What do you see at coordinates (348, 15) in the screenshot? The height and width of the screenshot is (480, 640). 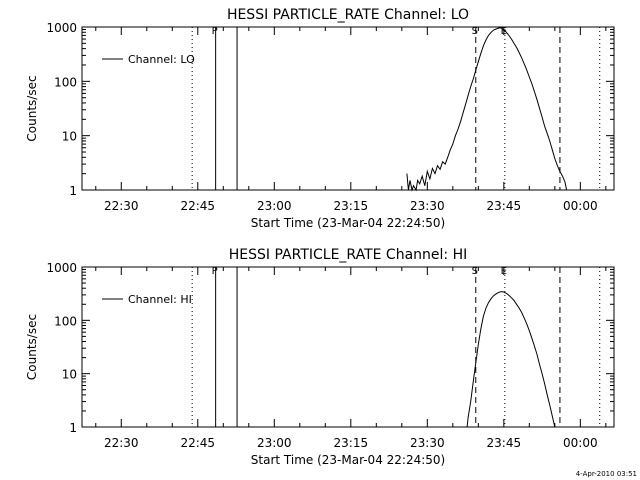 I see `chart-title: HESSI PARTICLE_RATE Channel: LO` at bounding box center [348, 15].